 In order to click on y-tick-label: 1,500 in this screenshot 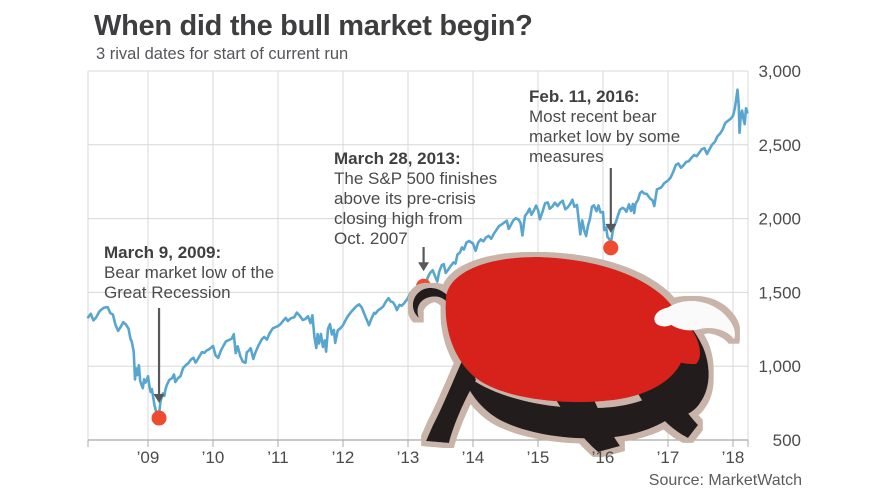, I will do `click(779, 292)`.